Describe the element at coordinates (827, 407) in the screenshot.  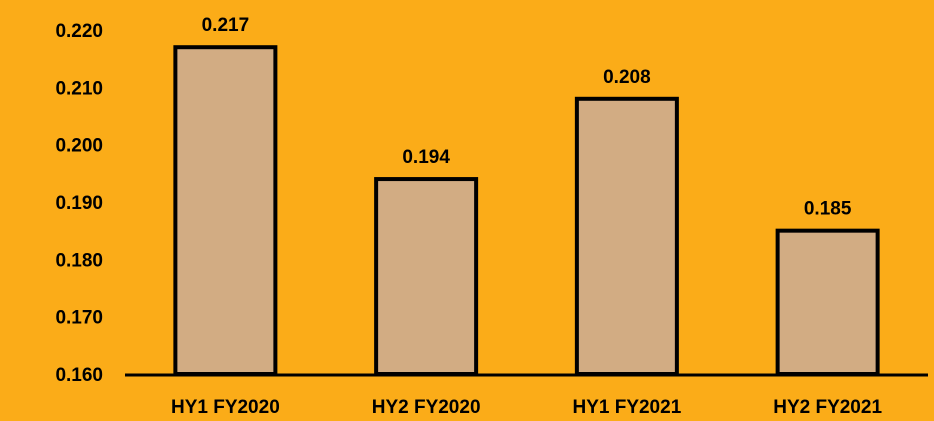
I see `x-category-label: HY2 FY2021` at that location.